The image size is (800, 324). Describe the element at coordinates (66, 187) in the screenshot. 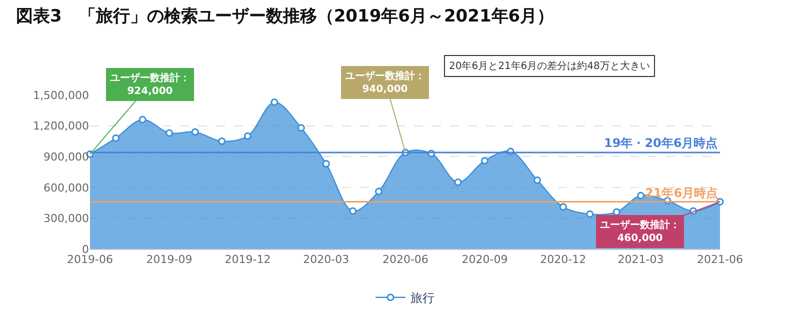

I see `y-tick-label: 600,000` at that location.